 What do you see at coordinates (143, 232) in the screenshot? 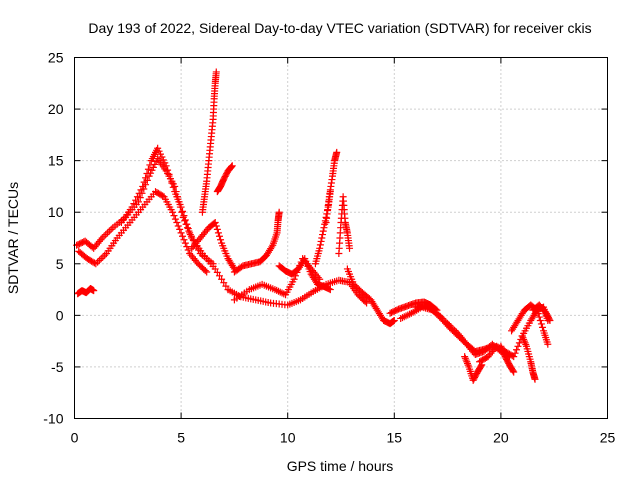
I see `series-s2` at bounding box center [143, 232].